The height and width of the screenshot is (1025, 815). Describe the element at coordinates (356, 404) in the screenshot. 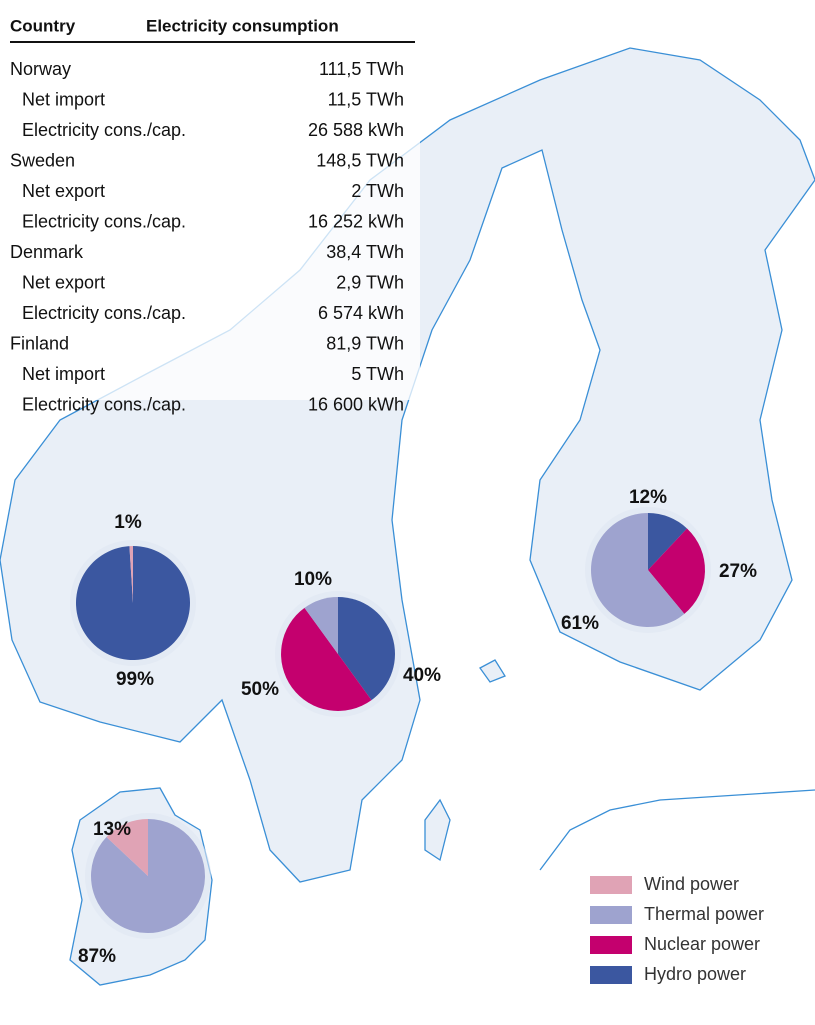

I see `detail-value: 16 600 kWh` at that location.